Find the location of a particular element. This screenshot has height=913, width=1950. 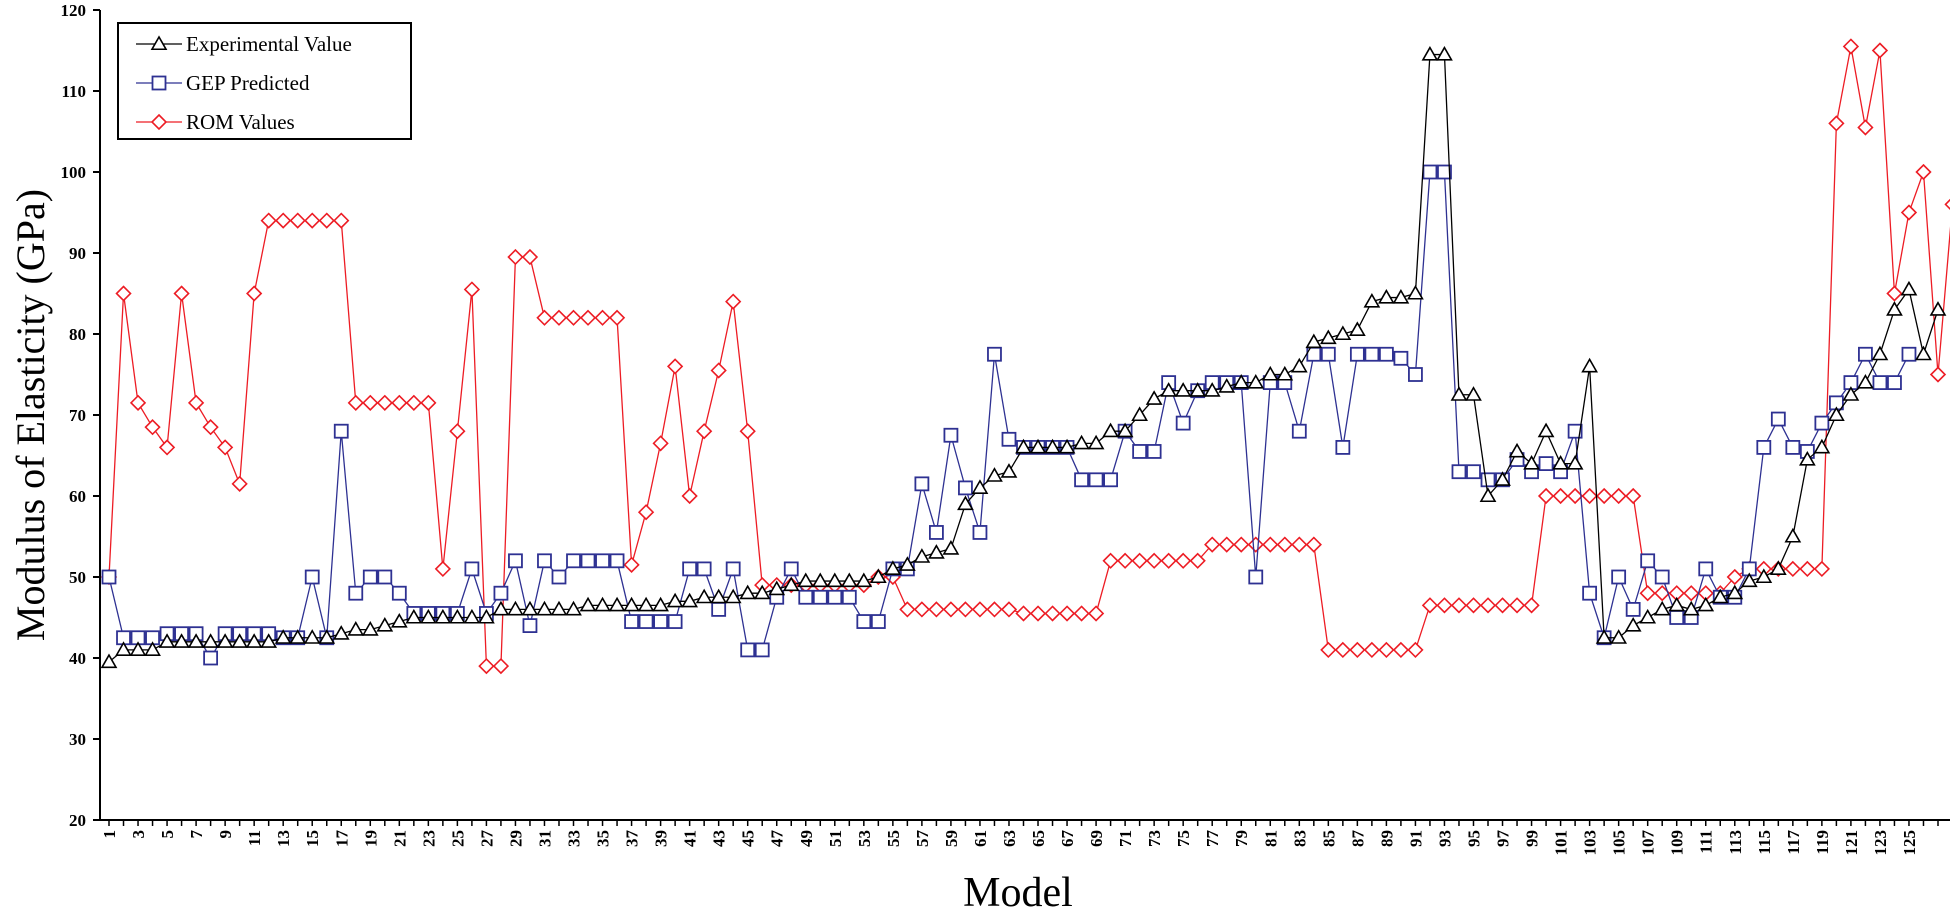

y-tick-label: 50 is located at coordinates (77, 577).